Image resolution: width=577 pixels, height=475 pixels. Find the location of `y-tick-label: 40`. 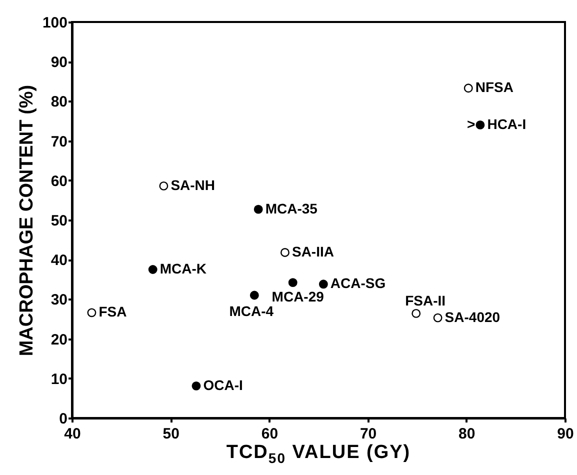

y-tick-label: 40 is located at coordinates (59, 261).